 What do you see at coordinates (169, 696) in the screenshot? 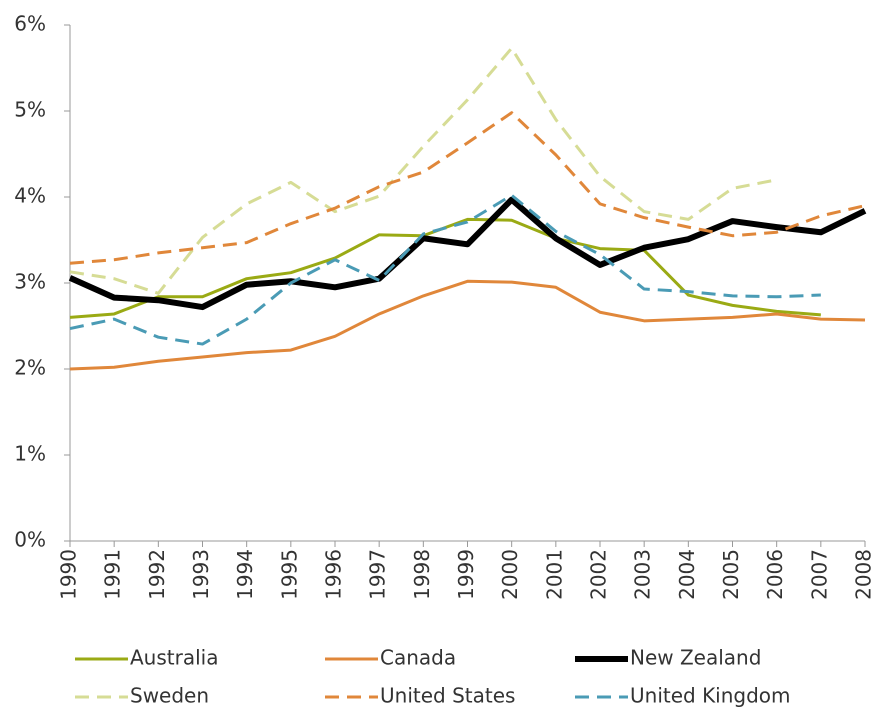
I see `legend-label: Sweden` at bounding box center [169, 696].